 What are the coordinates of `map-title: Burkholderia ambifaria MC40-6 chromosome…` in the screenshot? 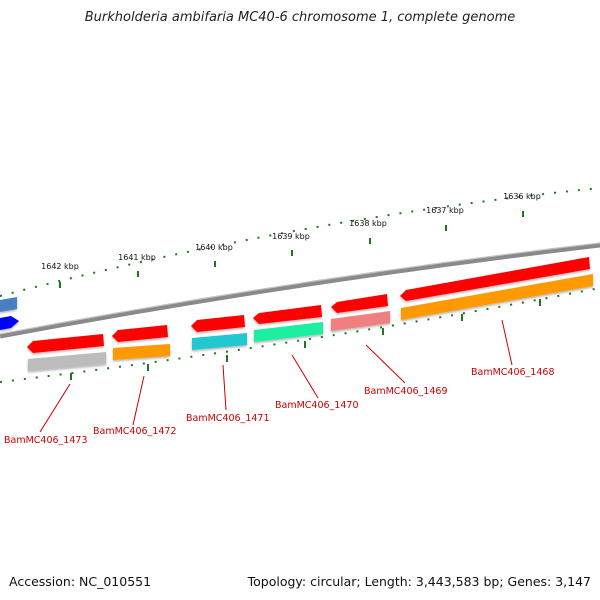 It's located at (300, 17).